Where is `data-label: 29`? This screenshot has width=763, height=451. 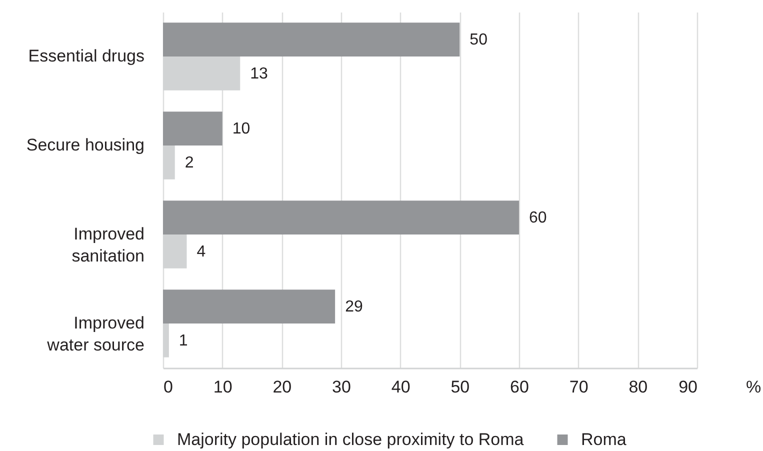
data-label: 29 is located at coordinates (354, 307).